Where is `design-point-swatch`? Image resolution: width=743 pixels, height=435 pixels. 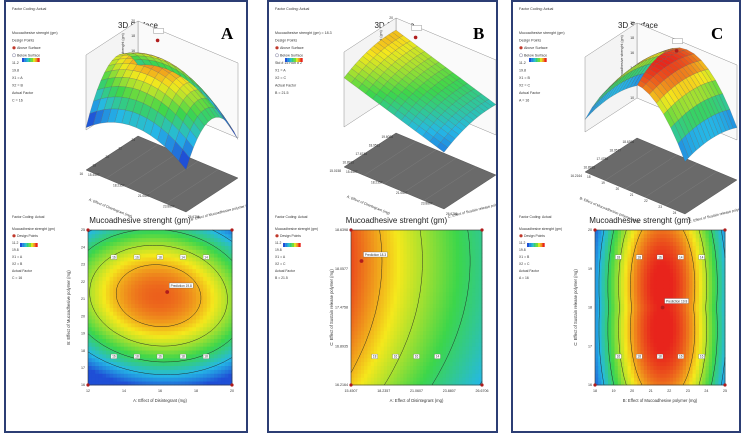 design-point-swatch is located at coordinates (14, 236).